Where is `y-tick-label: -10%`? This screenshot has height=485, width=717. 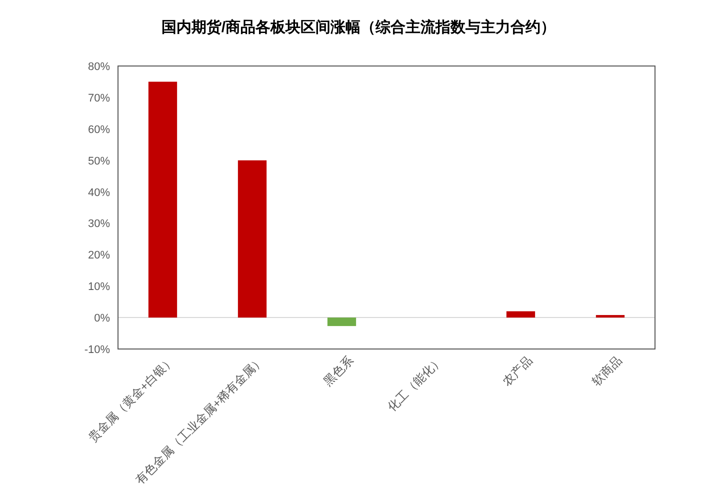
y-tick-label: -10% is located at coordinates (97, 350).